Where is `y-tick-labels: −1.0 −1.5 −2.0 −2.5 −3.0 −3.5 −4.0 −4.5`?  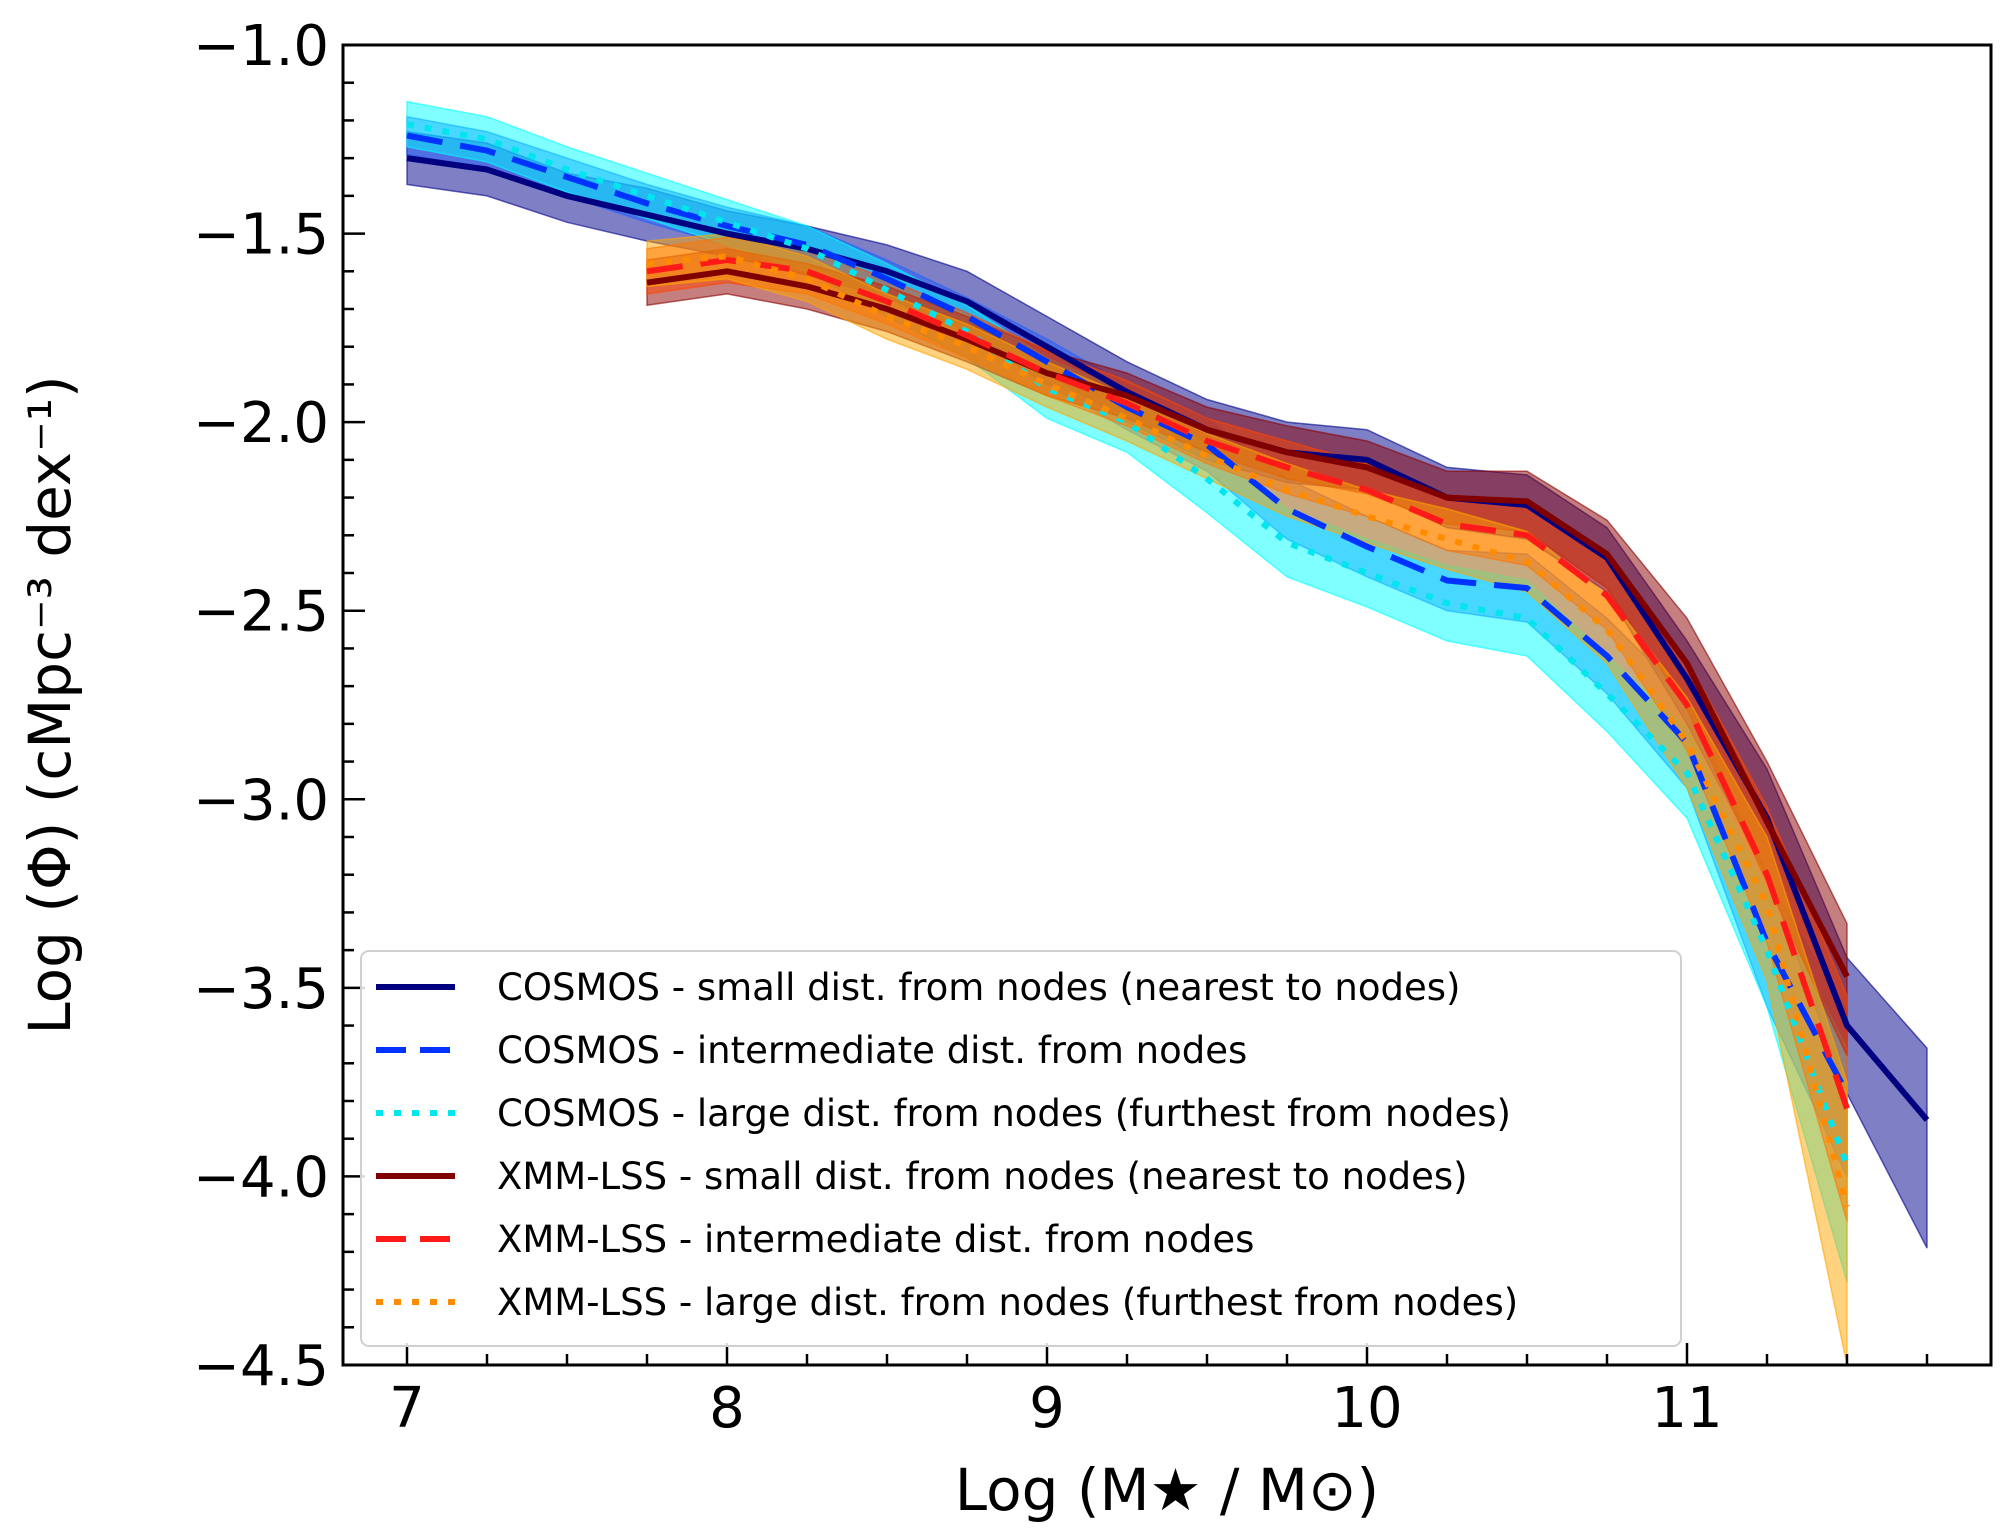 y-tick-labels: −1.0 −1.5 −2.0 −2.5 −3.0 −3.5 −4.0 −4.5 is located at coordinates (261, 706).